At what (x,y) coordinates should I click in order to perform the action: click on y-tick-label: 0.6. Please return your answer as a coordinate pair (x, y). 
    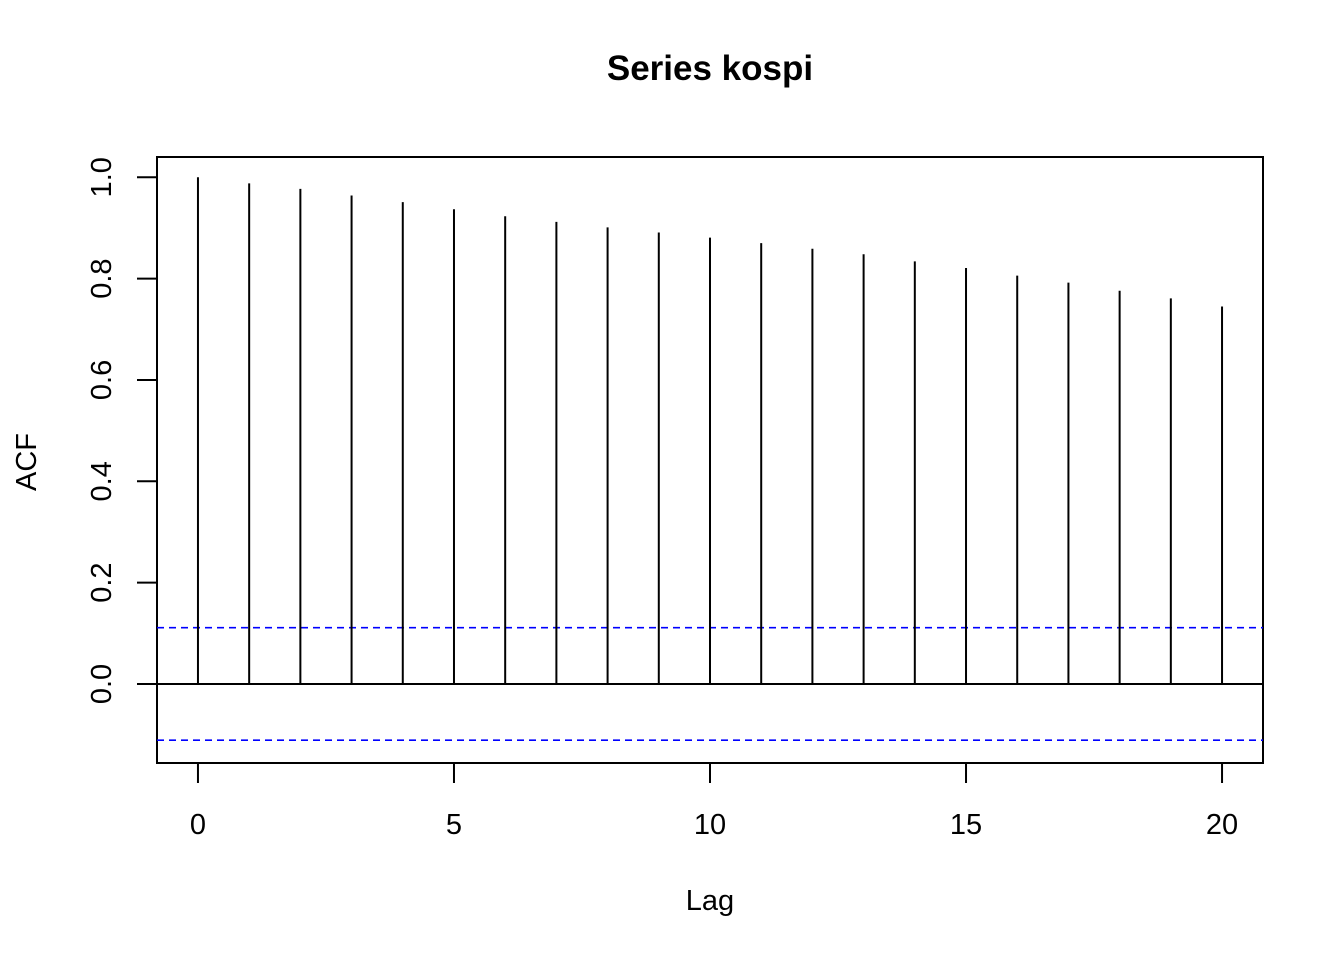
    Looking at the image, I should click on (102, 380).